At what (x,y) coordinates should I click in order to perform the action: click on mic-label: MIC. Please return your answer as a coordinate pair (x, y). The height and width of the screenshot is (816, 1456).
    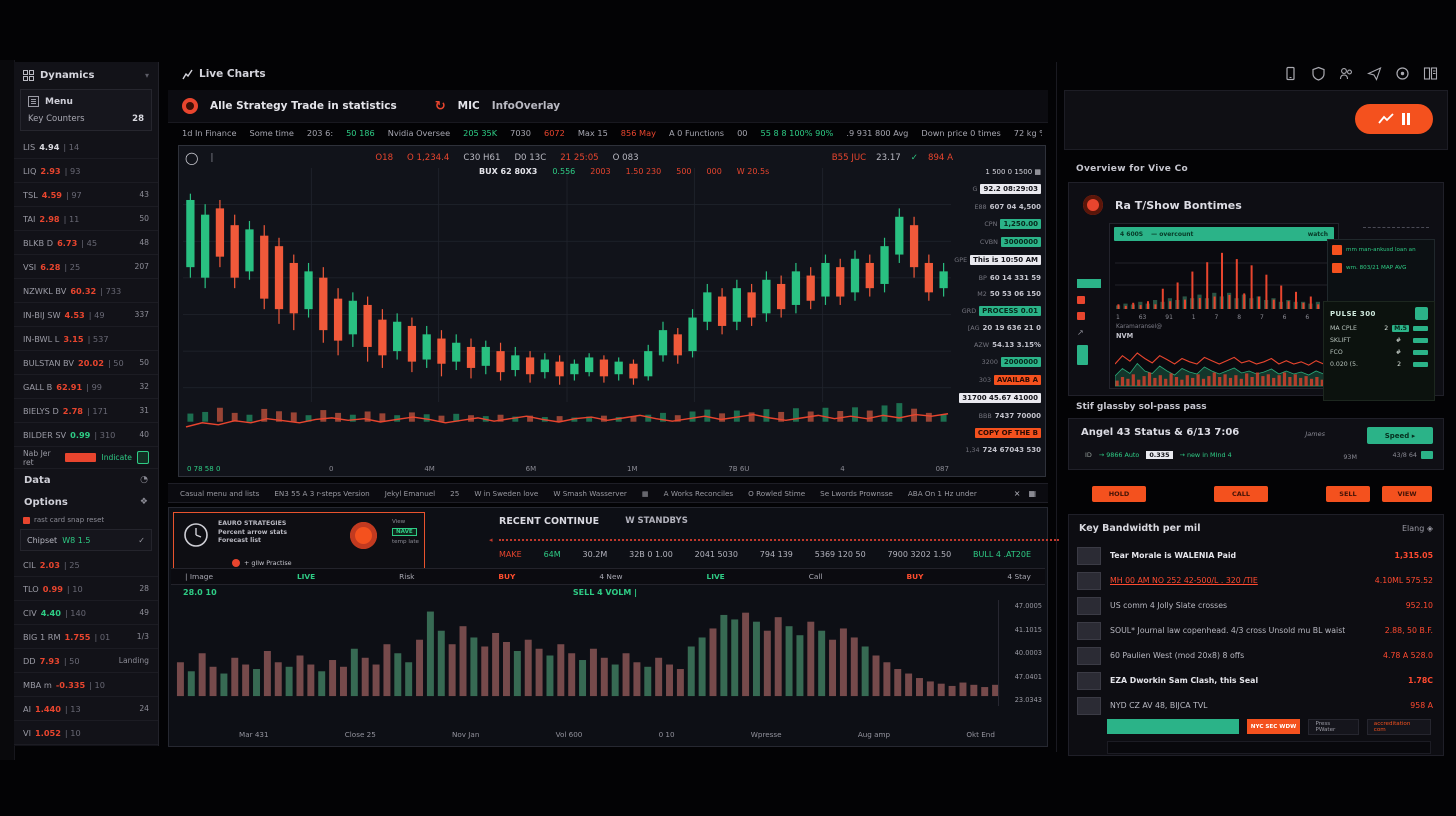
    Looking at the image, I should click on (468, 106).